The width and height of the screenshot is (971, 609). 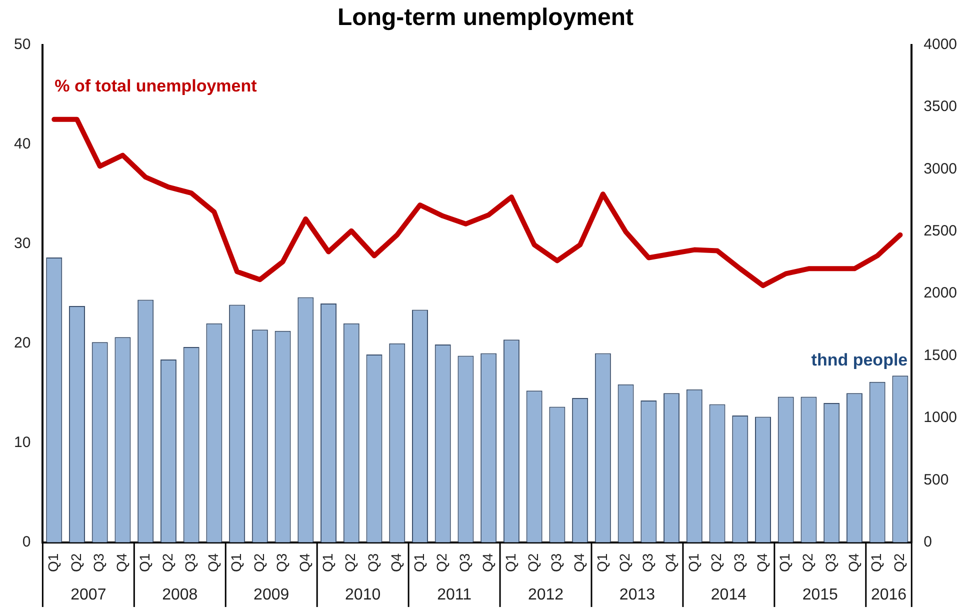 I want to click on y-tick-label: 20, so click(x=22, y=343).